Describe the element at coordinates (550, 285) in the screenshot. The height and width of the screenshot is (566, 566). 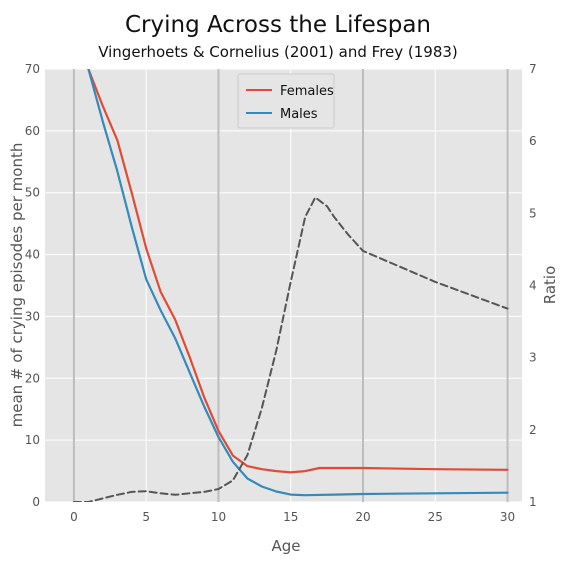
I see `y2-axis-label: Ratio` at that location.